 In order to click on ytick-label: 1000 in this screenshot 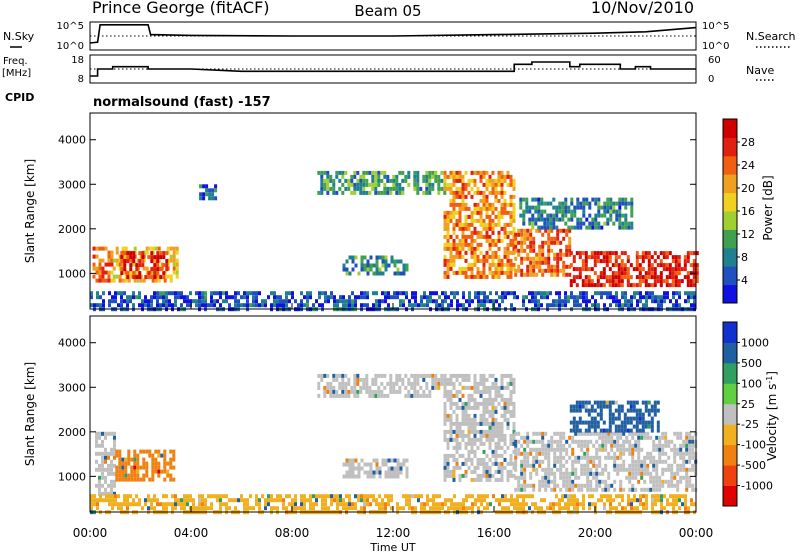, I will do `click(72, 476)`.